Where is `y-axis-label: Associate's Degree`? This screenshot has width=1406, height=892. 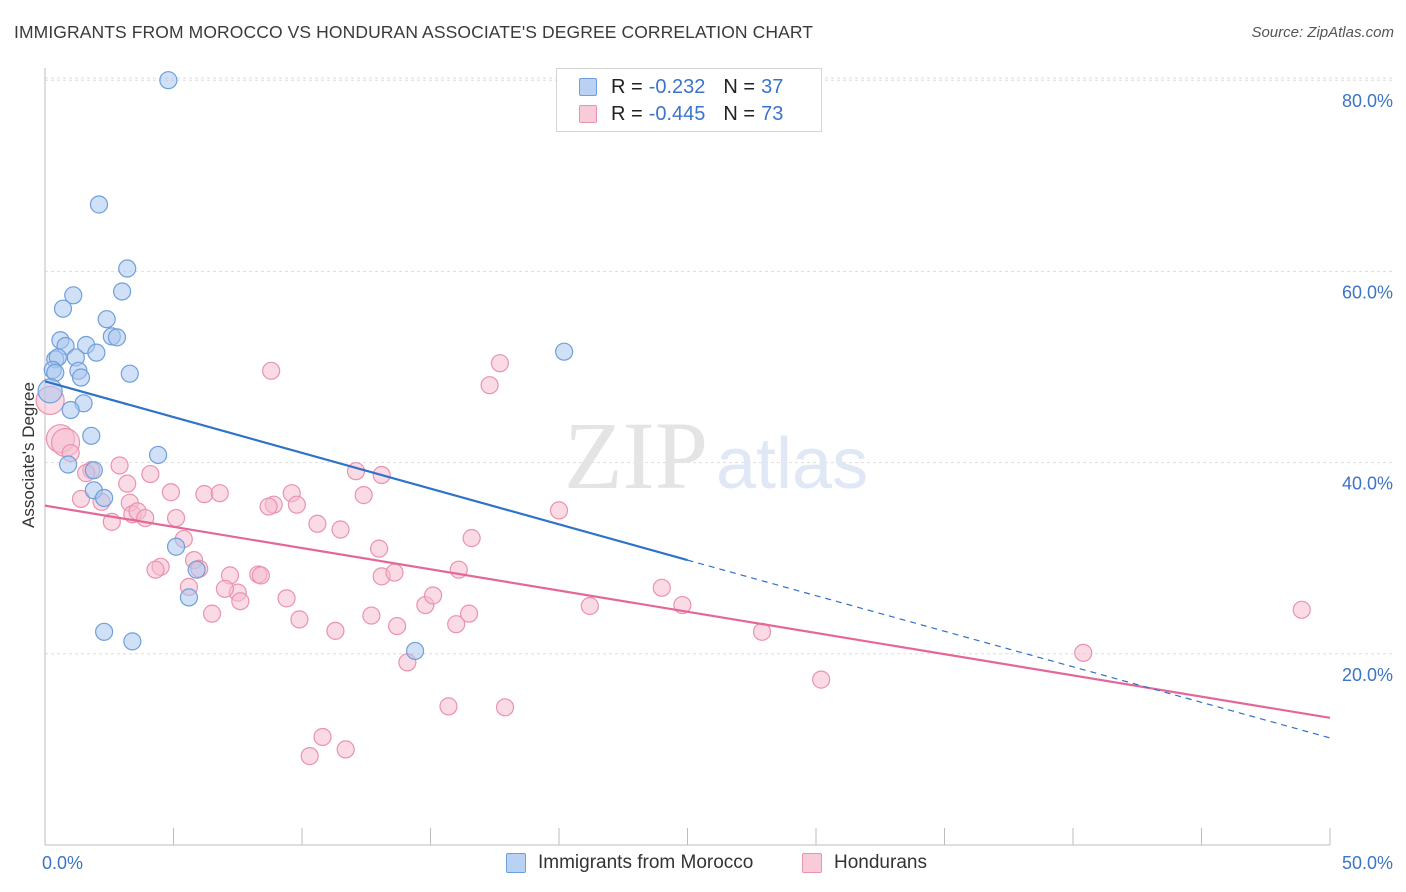
y-axis-label: Associate's Degree is located at coordinates (28, 455).